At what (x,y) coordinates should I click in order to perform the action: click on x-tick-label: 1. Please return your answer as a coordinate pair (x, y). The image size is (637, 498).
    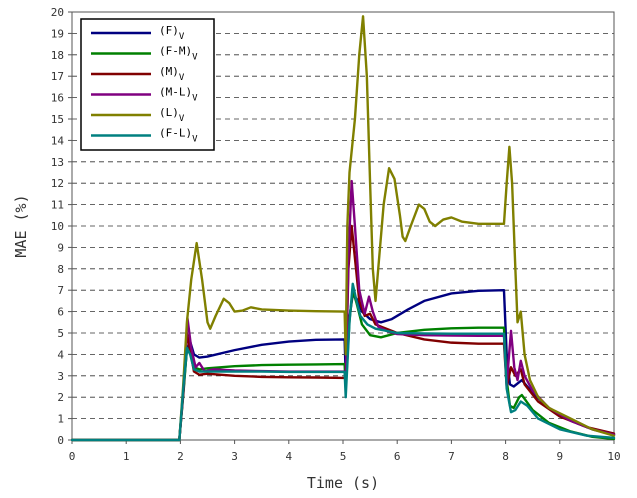
    Looking at the image, I should click on (126, 456).